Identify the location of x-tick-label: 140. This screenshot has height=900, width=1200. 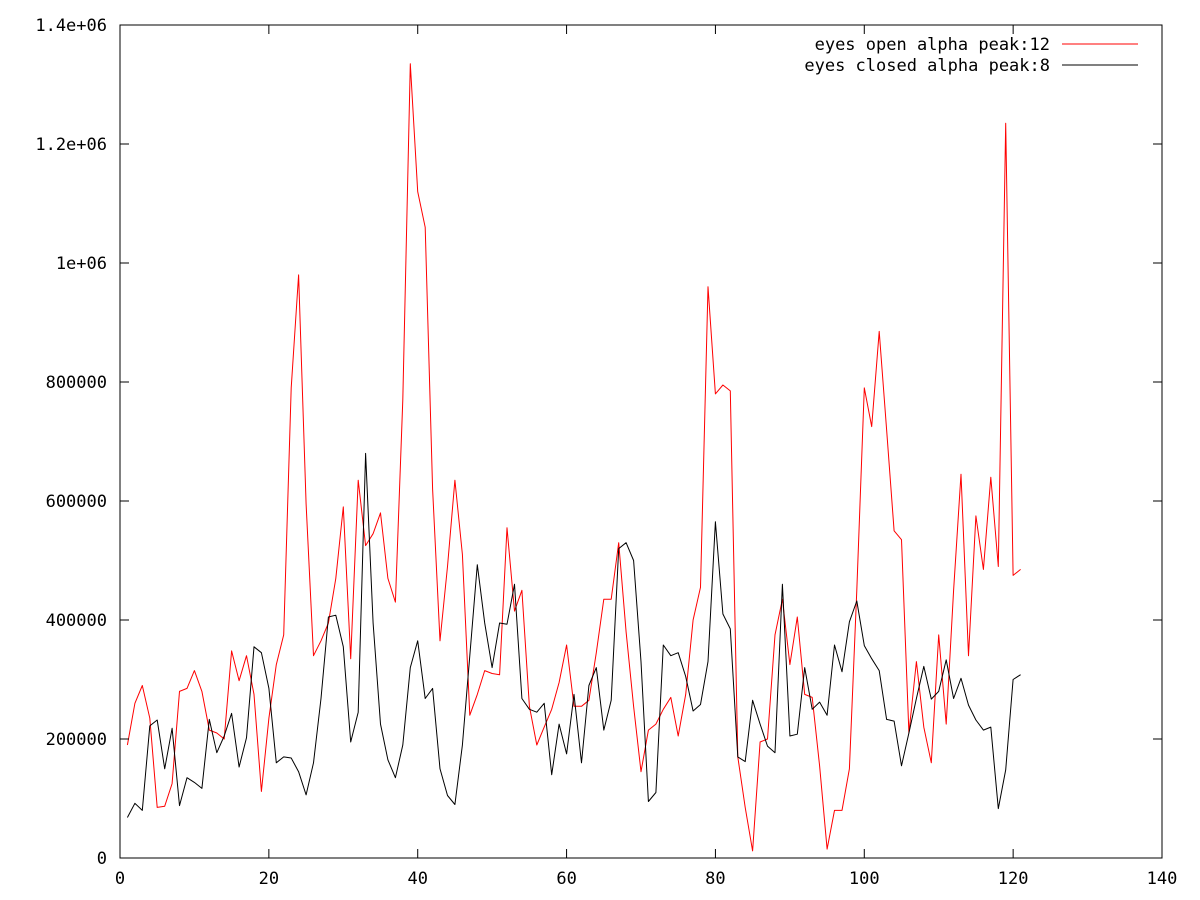
(1162, 879).